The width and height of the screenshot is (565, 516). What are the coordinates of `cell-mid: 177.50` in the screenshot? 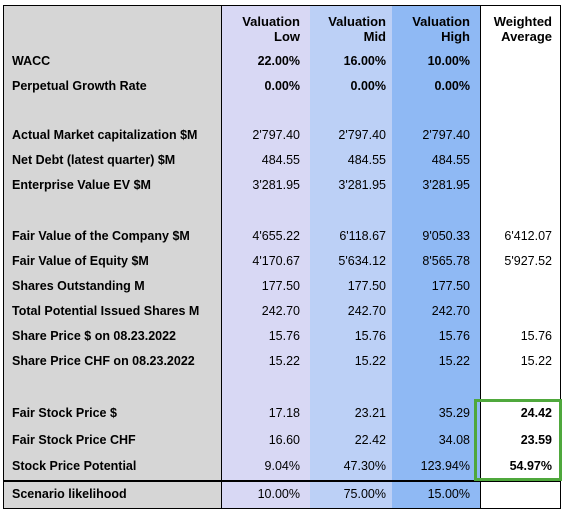 It's located at (366, 286).